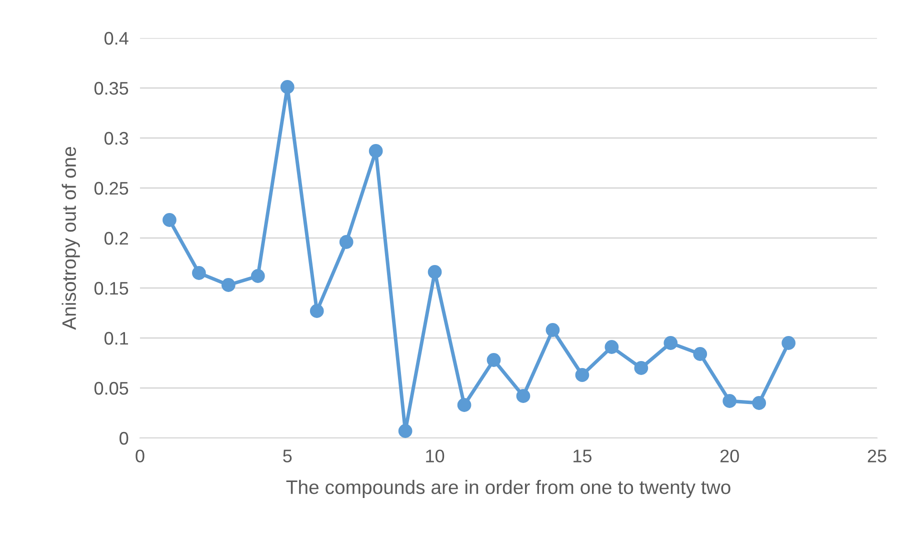 Image resolution: width=906 pixels, height=542 pixels. Describe the element at coordinates (111, 388) in the screenshot. I see `y-tick-label: 0.05` at that location.